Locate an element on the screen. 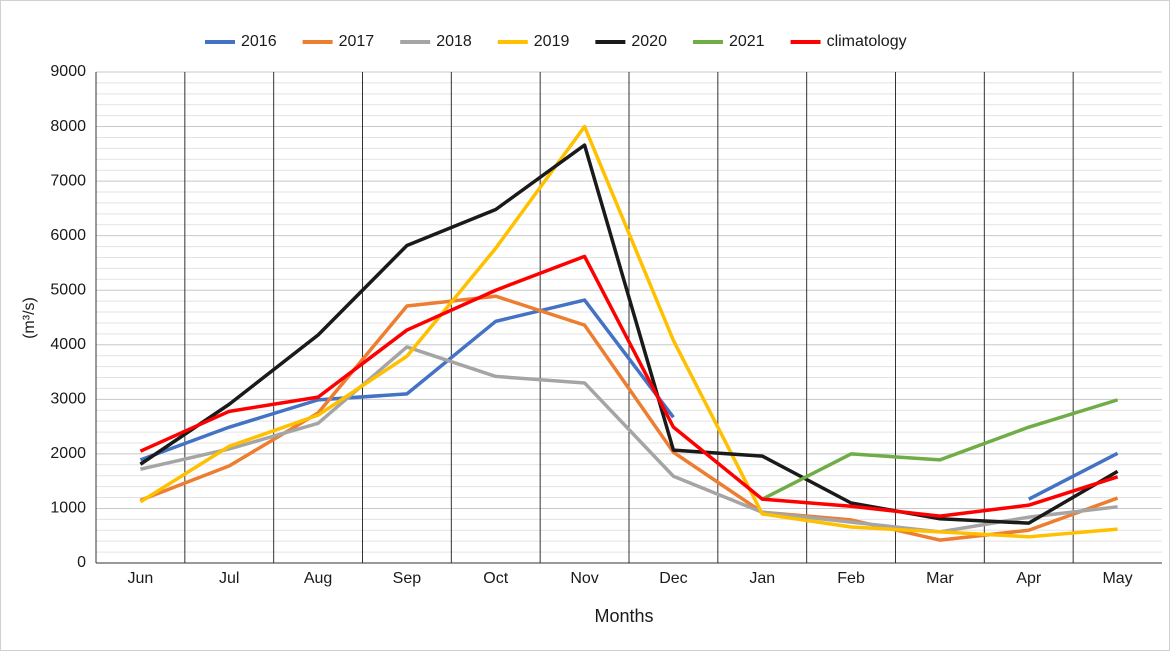  y-tick-label: 4000 is located at coordinates (68, 344).